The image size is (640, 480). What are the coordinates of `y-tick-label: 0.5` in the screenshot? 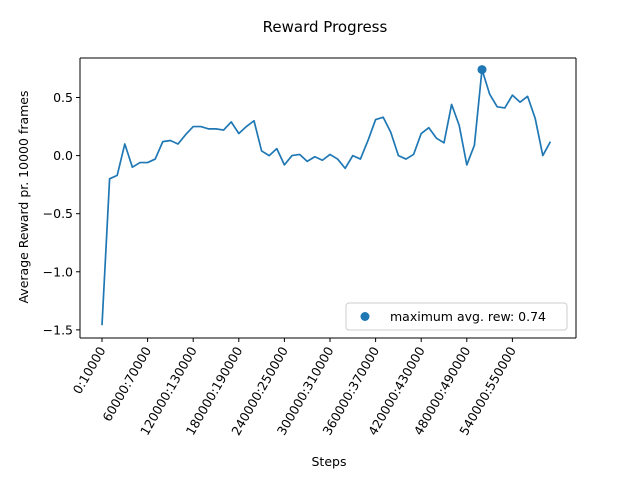 It's located at (63, 97).